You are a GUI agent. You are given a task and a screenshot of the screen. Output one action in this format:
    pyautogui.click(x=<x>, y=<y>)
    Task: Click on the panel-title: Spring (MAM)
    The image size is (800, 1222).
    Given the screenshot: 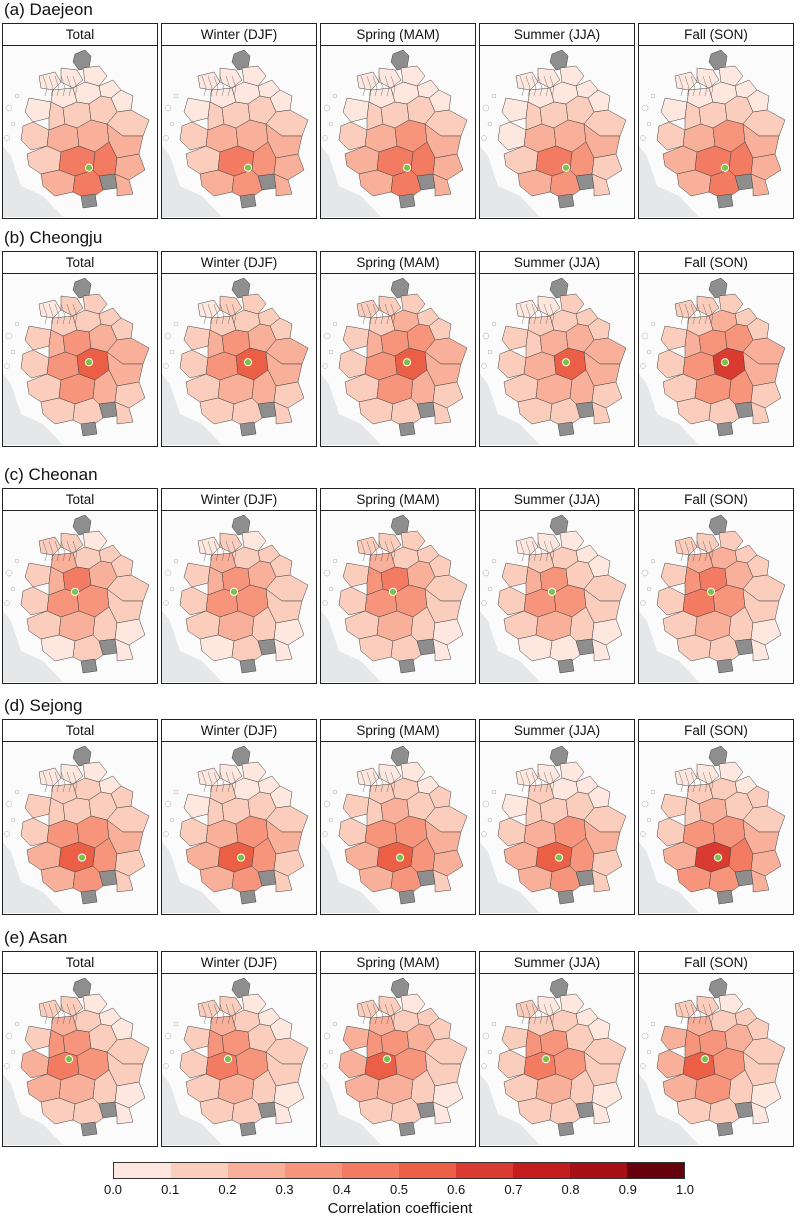 What is the action you would take?
    pyautogui.click(x=398, y=500)
    